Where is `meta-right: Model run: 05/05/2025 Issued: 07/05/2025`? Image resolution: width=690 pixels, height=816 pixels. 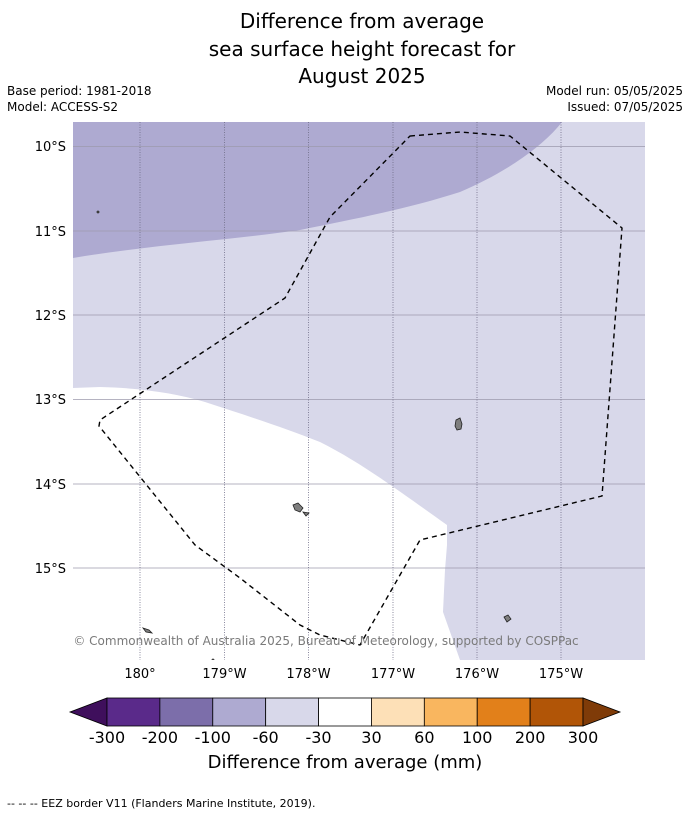 meta-right: Model run: 05/05/2025 Issued: 07/05/2025 is located at coordinates (614, 99).